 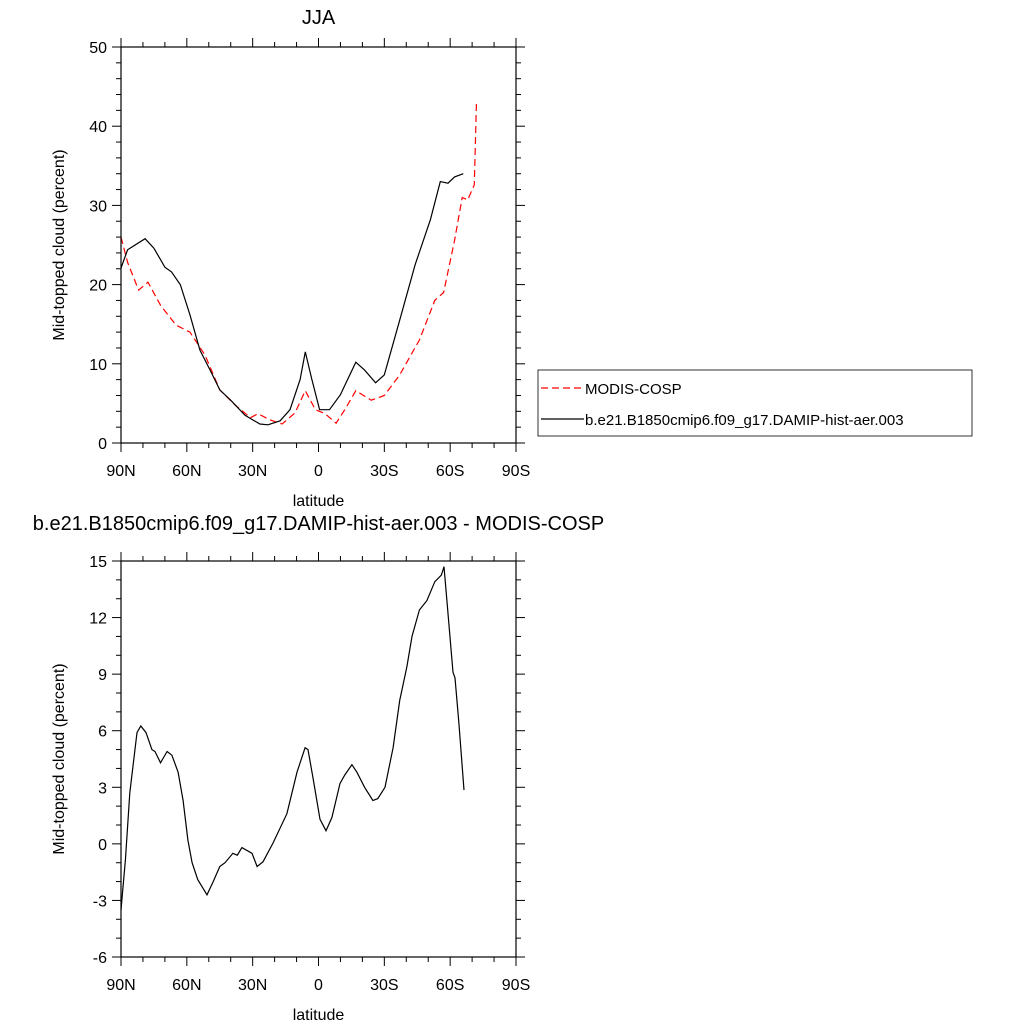 What do you see at coordinates (98, 206) in the screenshot?
I see `y-tick-label: 30` at bounding box center [98, 206].